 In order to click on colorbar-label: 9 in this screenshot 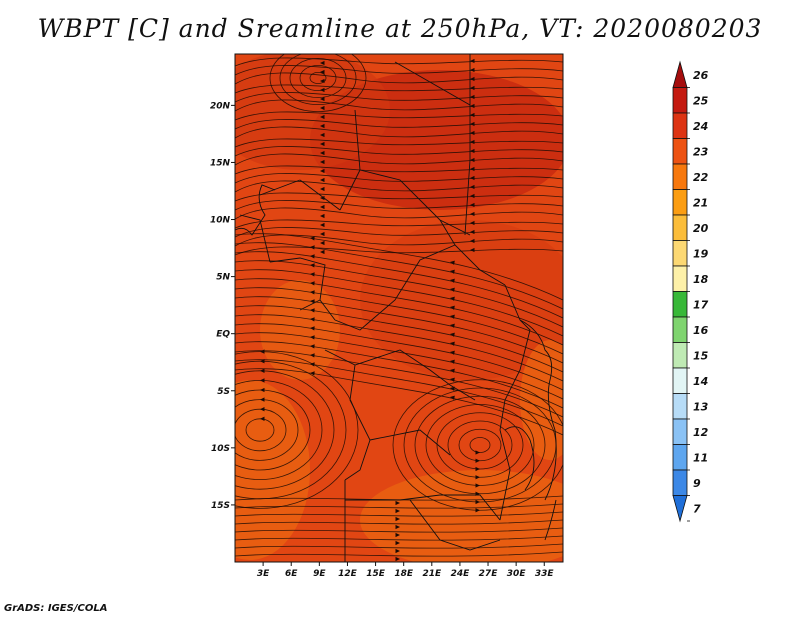, I will do `click(697, 483)`.